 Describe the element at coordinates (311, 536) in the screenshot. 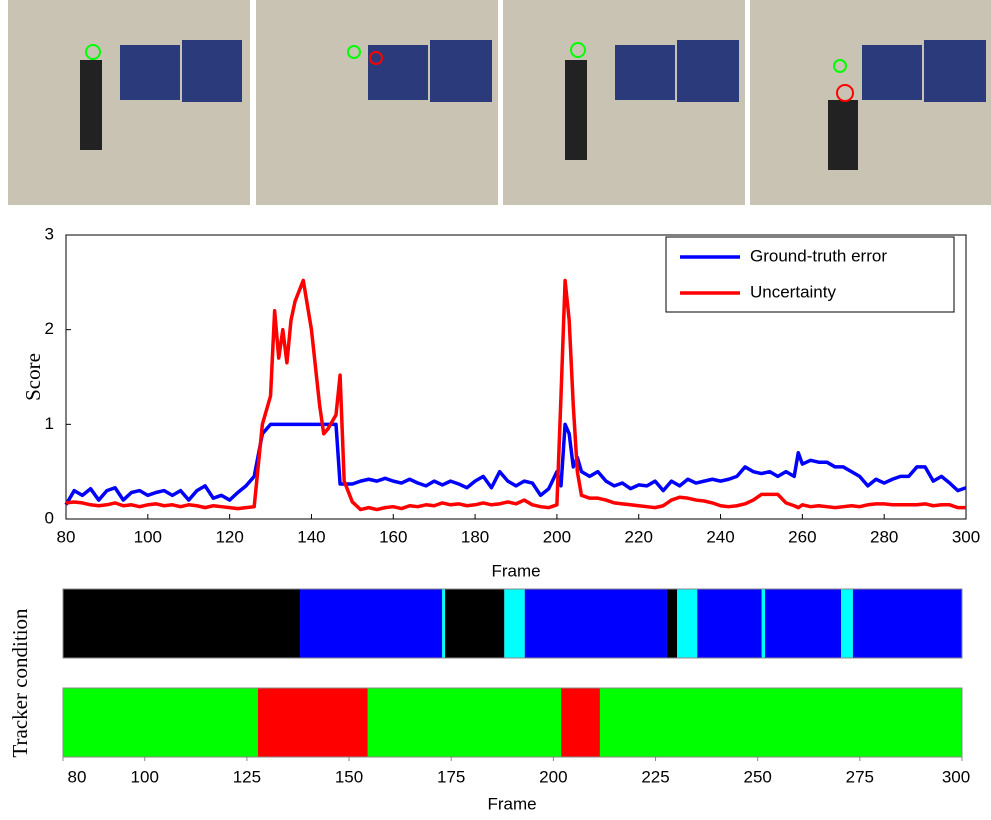

I see `x-tick-label: 140` at that location.